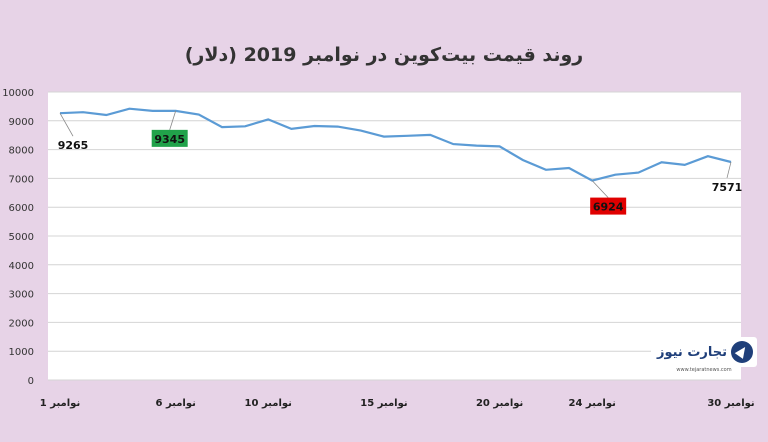 The image size is (768, 442). What do you see at coordinates (395, 144) in the screenshot?
I see `series-line` at bounding box center [395, 144].